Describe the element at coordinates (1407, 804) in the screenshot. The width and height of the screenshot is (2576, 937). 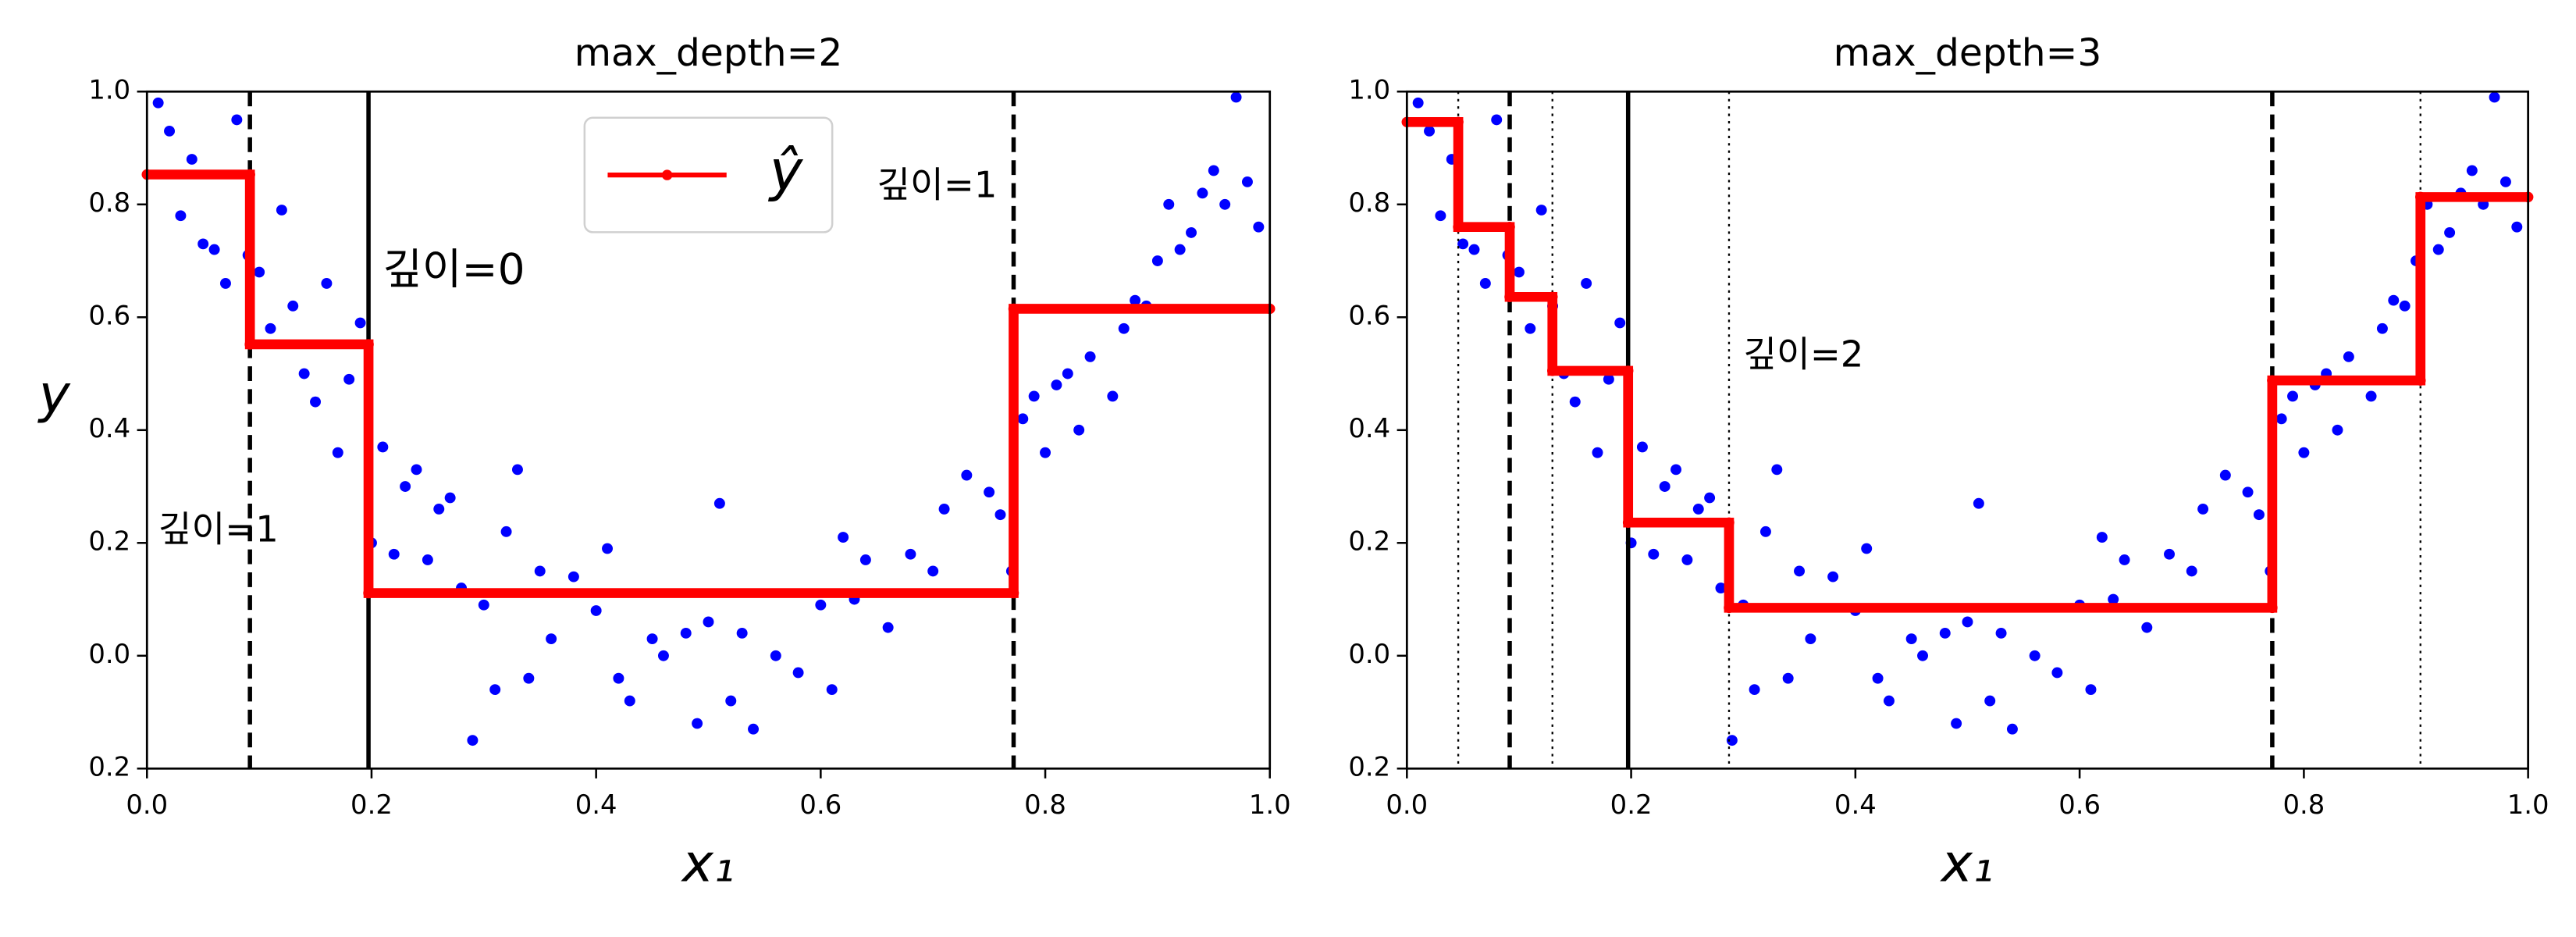
I see `x-tick-label: 0.0` at that location.